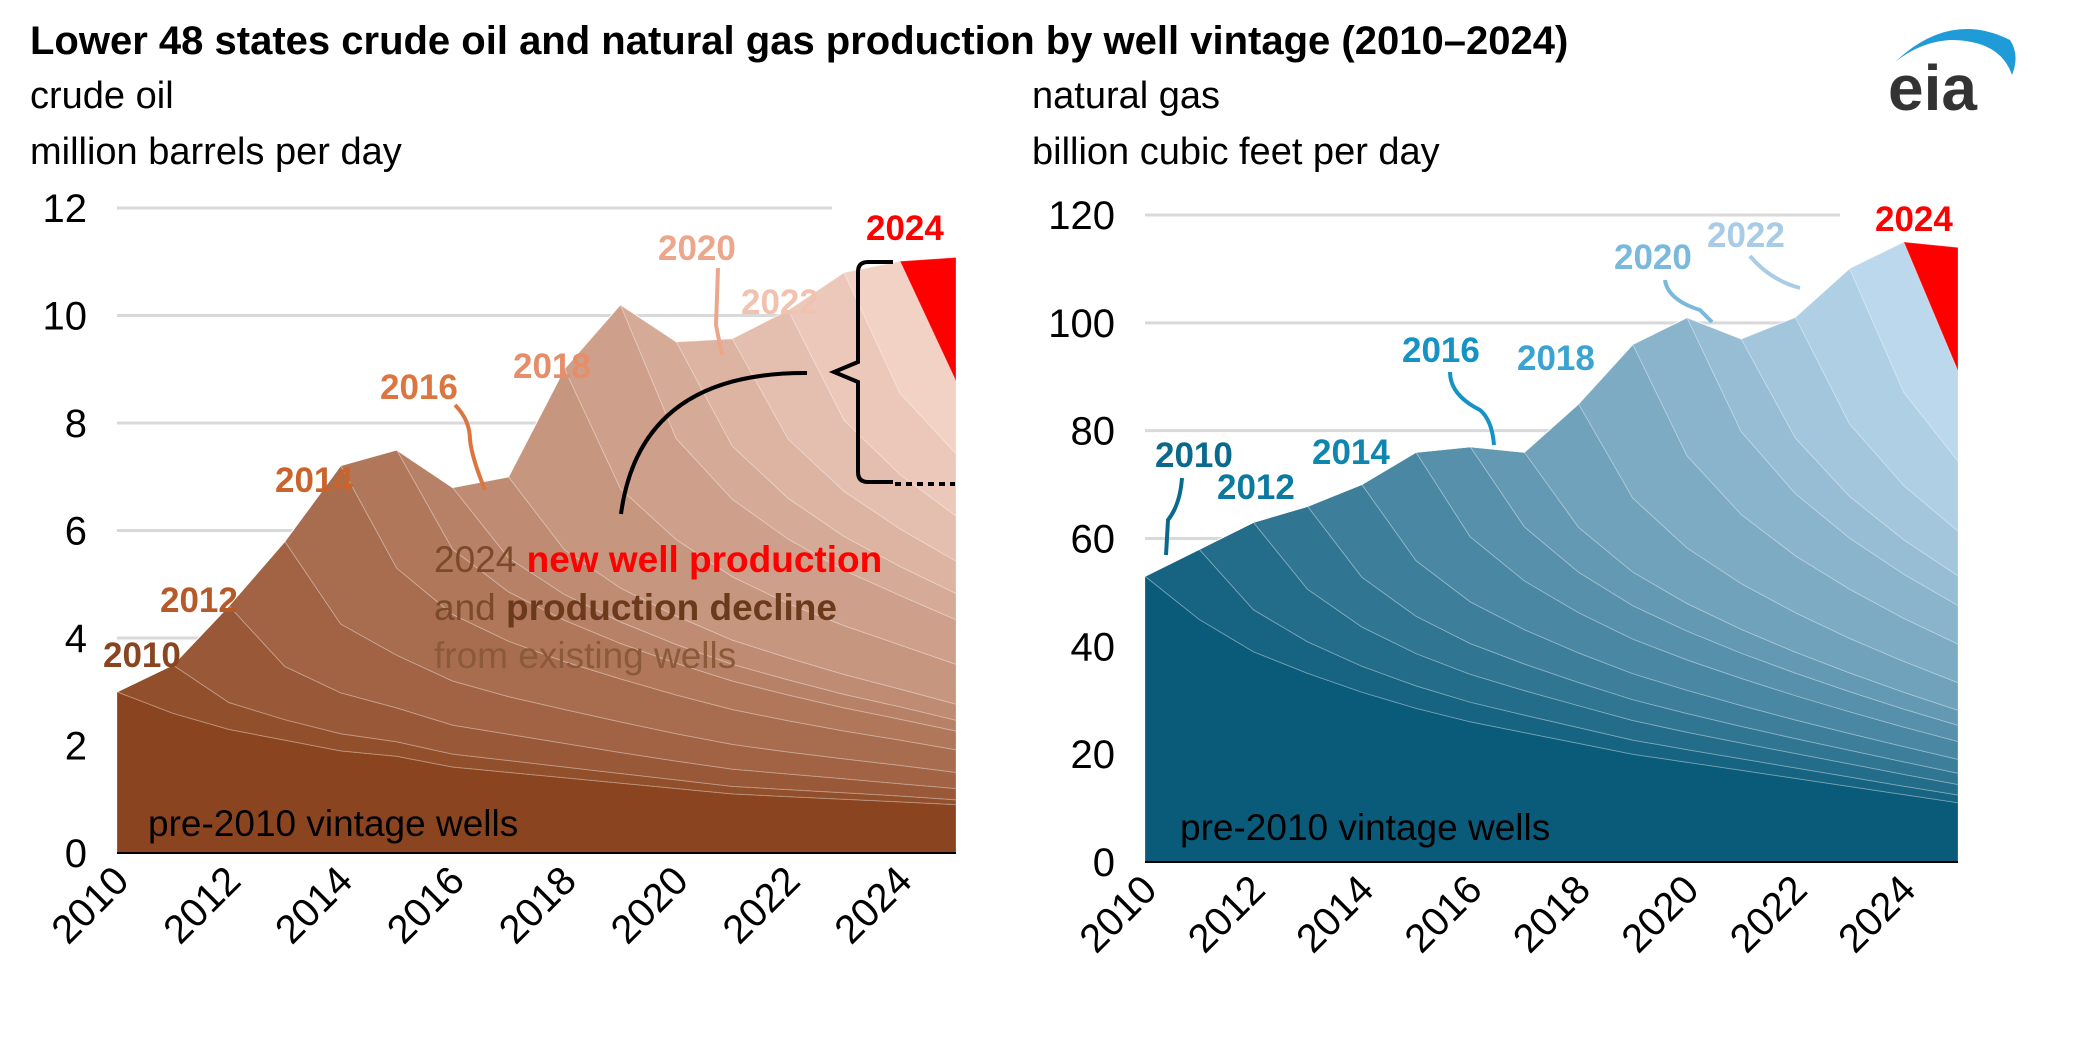 The width and height of the screenshot is (2085, 1048). Describe the element at coordinates (1081, 216) in the screenshot. I see `y-tick-label: 120` at that location.